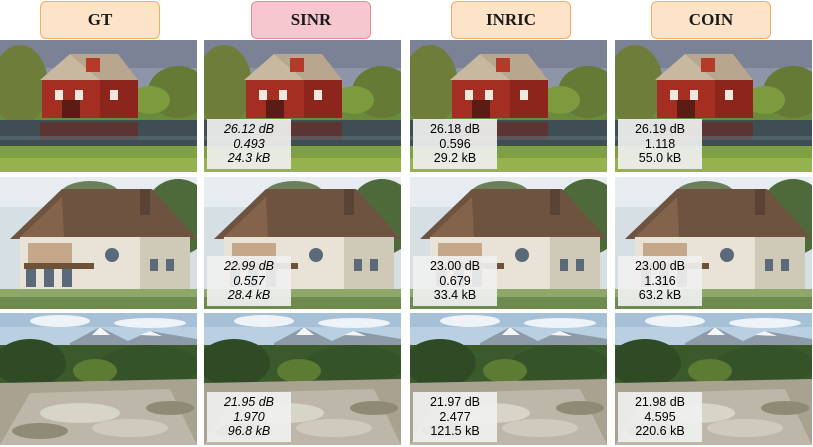  Describe the element at coordinates (508, 379) in the screenshot. I see `inric-image-stream: 21.97 dB 2.477 121.5 kB` at that location.